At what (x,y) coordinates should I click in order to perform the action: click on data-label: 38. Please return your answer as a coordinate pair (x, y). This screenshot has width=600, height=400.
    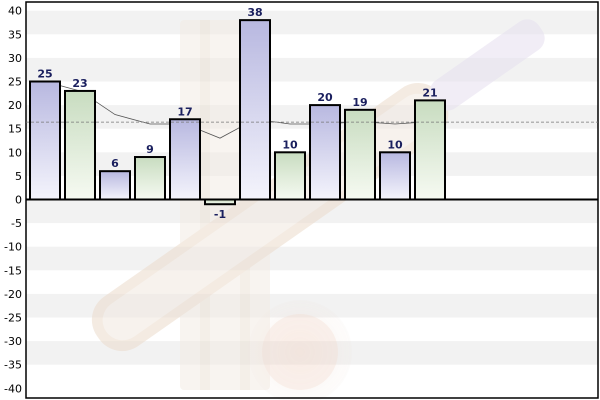
    Looking at the image, I should click on (254, 12).